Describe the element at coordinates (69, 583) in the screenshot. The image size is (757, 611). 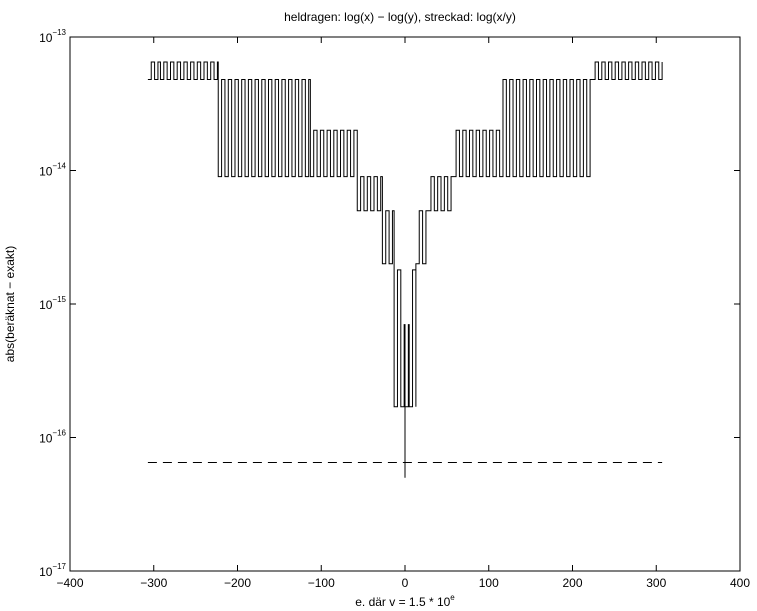
I see `x-tick-label: −400` at that location.